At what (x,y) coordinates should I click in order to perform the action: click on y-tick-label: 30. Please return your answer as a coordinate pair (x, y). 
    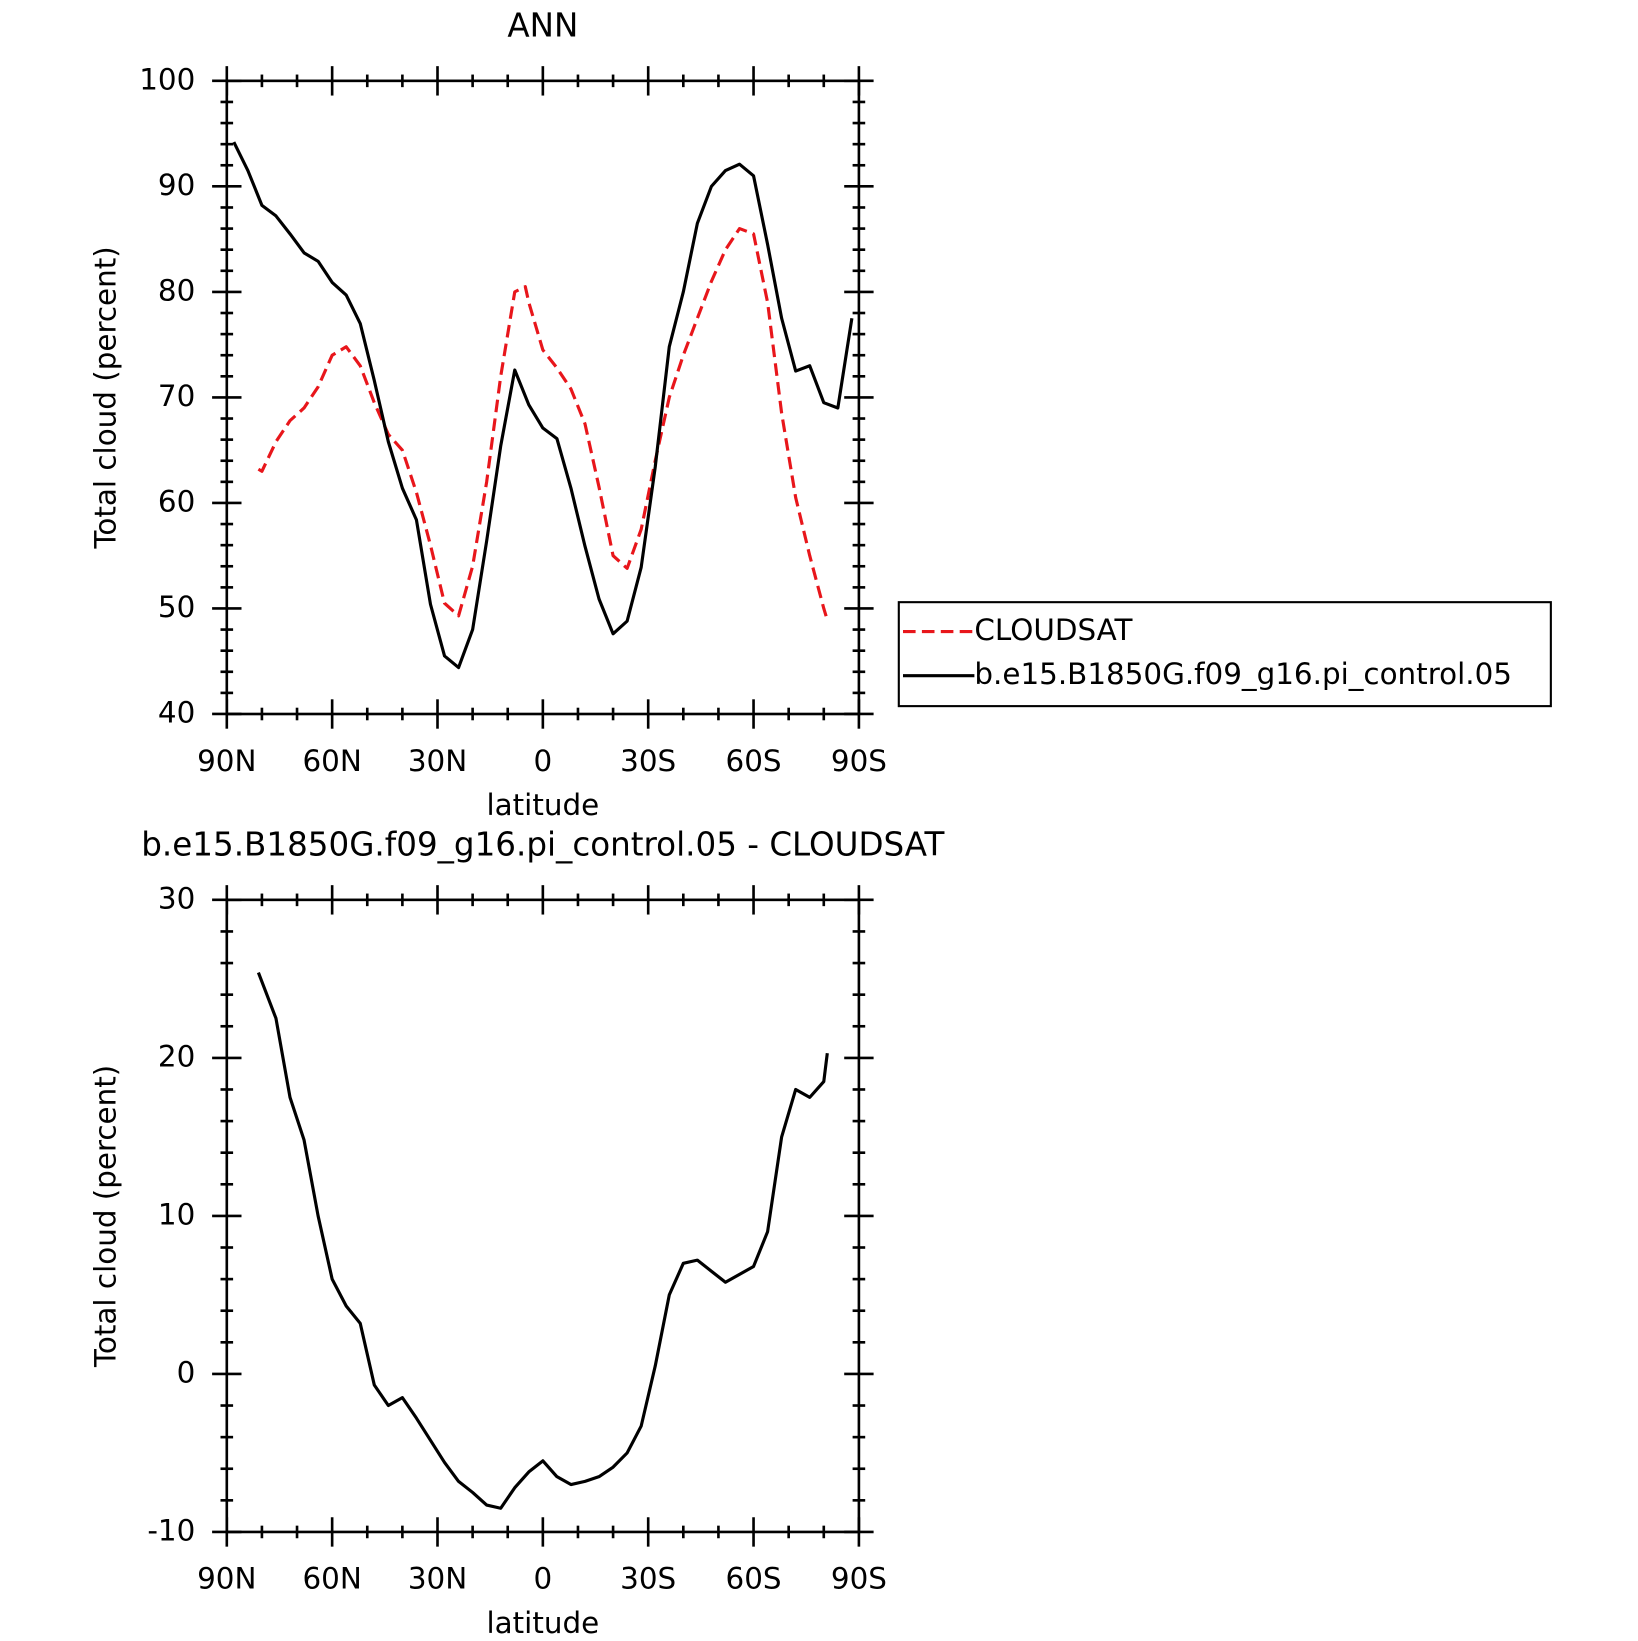
    Looking at the image, I should click on (176, 898).